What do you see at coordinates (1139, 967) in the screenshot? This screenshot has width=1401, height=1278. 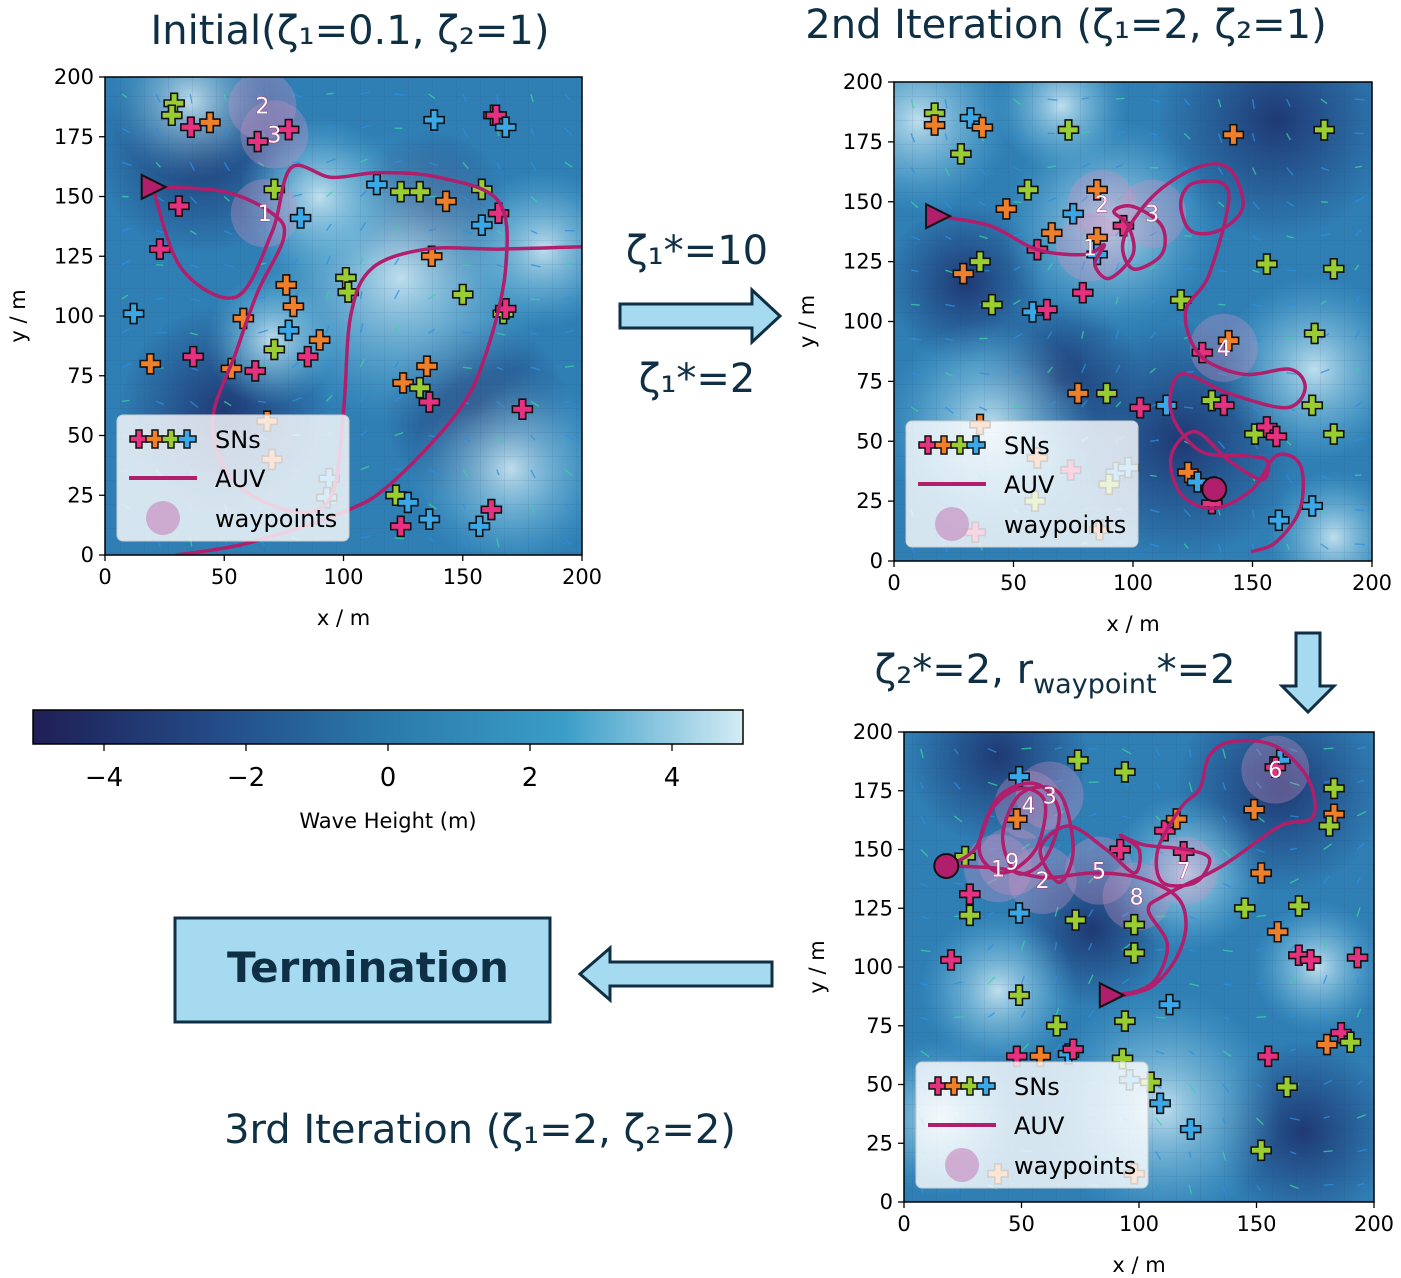 I see `plot-area: 1 92 34 5 6 7 8 SNs AUV waypoints` at bounding box center [1139, 967].